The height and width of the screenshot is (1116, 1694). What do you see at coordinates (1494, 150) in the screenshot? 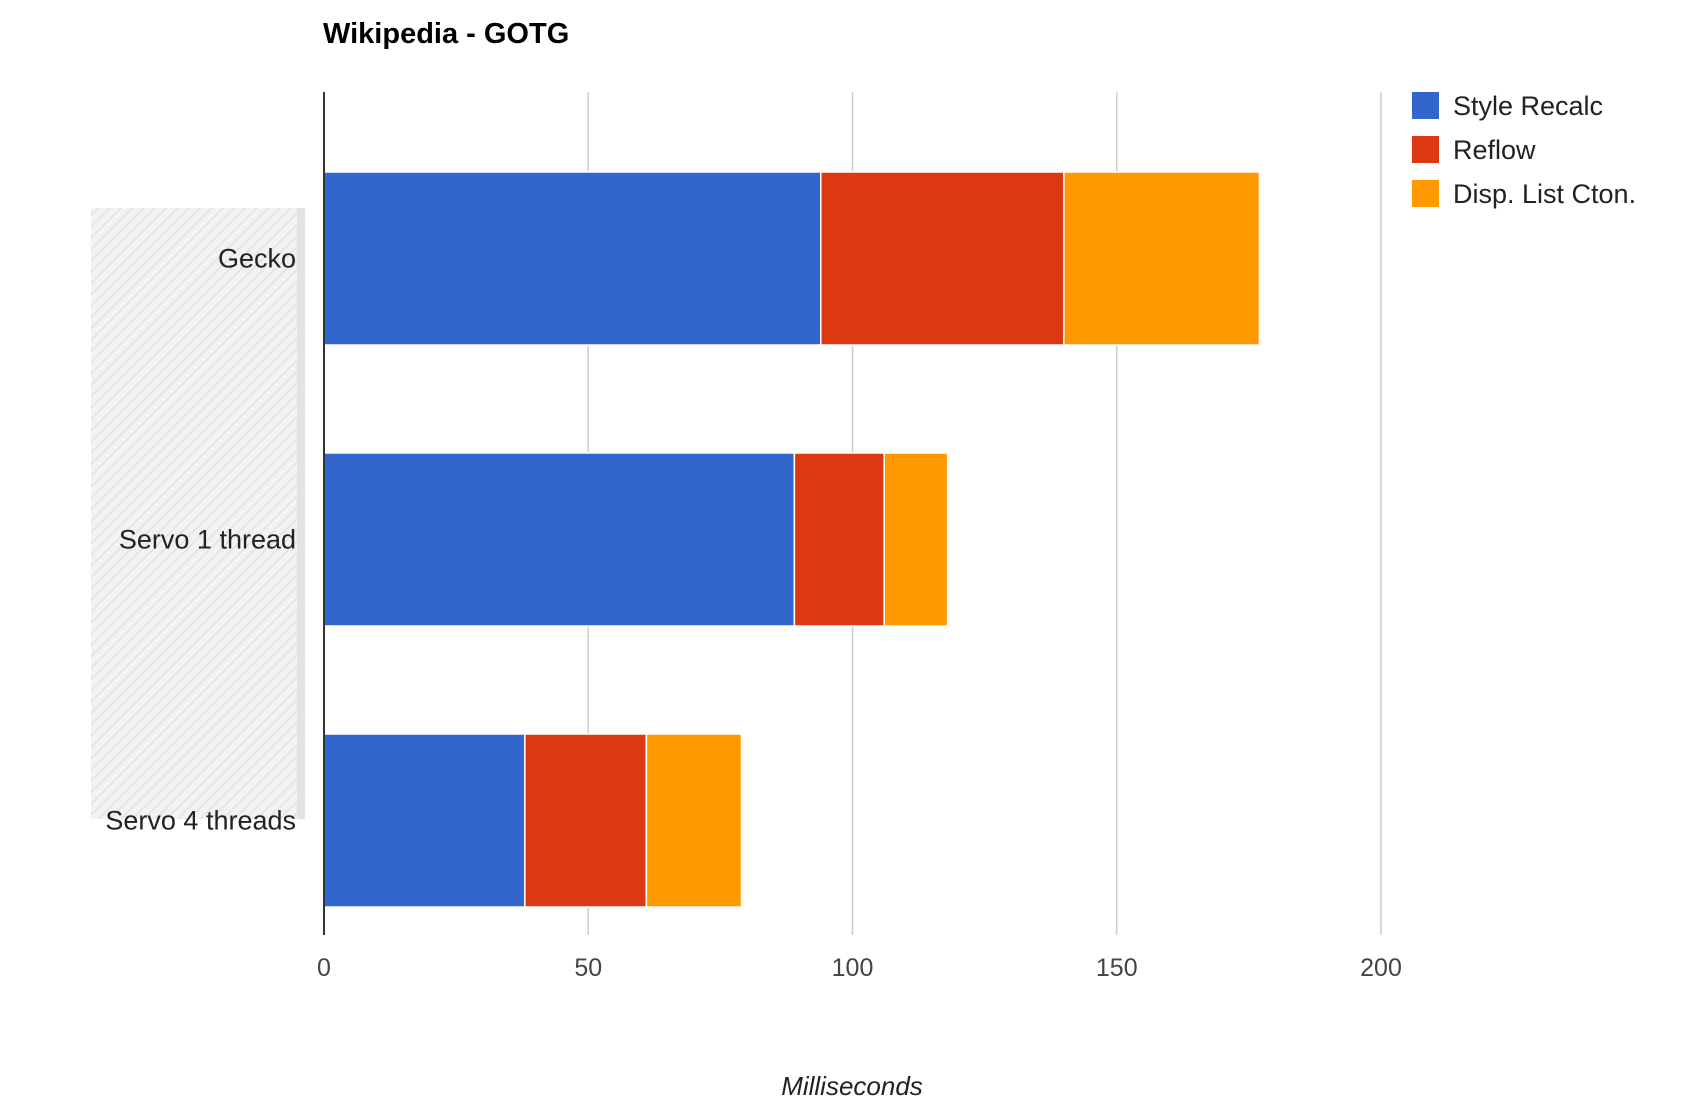
I see `legend-label-1: Reflow` at bounding box center [1494, 150].